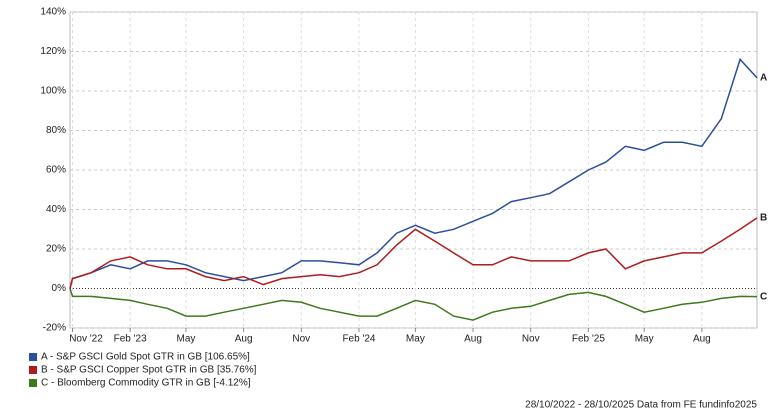  What do you see at coordinates (53, 91) in the screenshot?
I see `y-tick-label: 100%` at bounding box center [53, 91].